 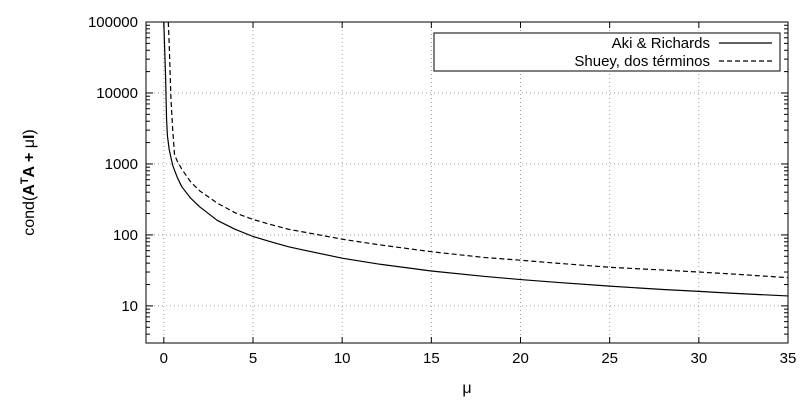 I want to click on y-tick-label: 1000, so click(x=121, y=164).